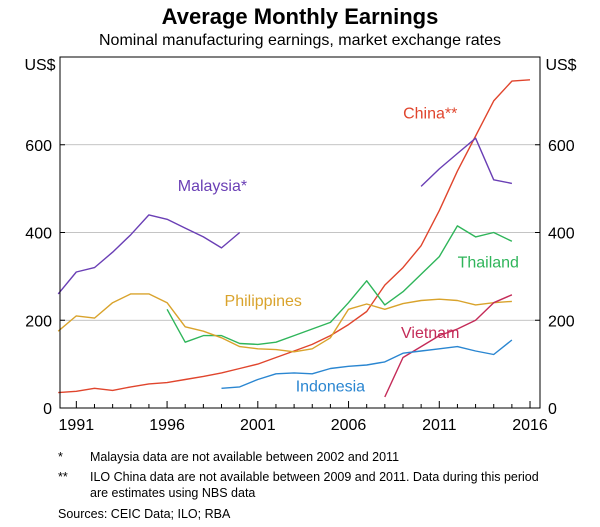 This screenshot has width=600, height=527. What do you see at coordinates (284, 323) in the screenshot?
I see `series-line-philippines` at bounding box center [284, 323].